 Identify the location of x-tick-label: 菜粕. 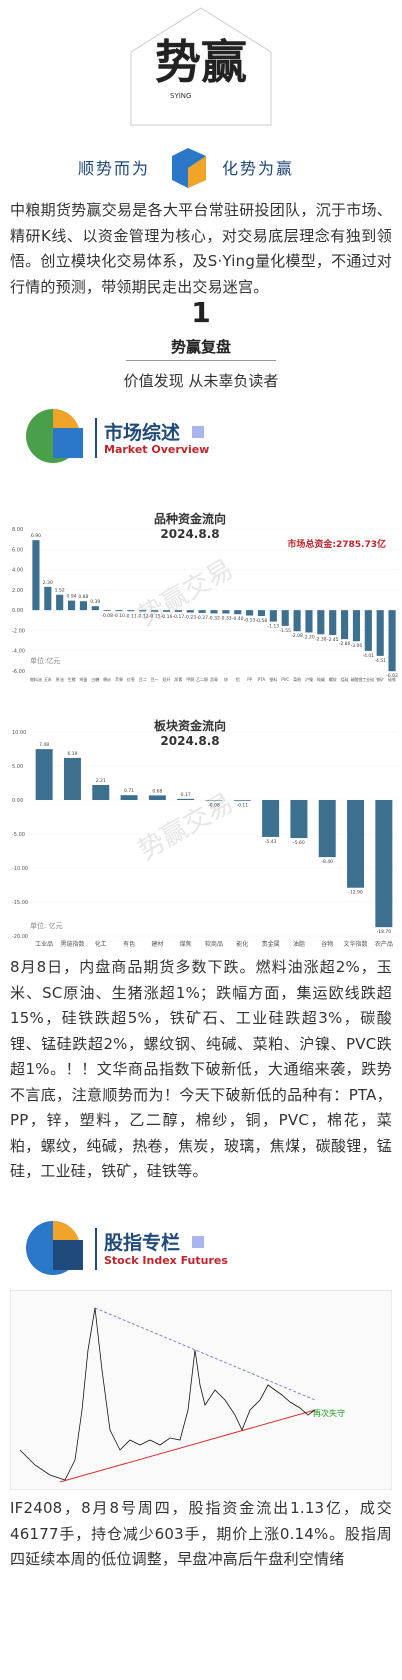
(297, 679).